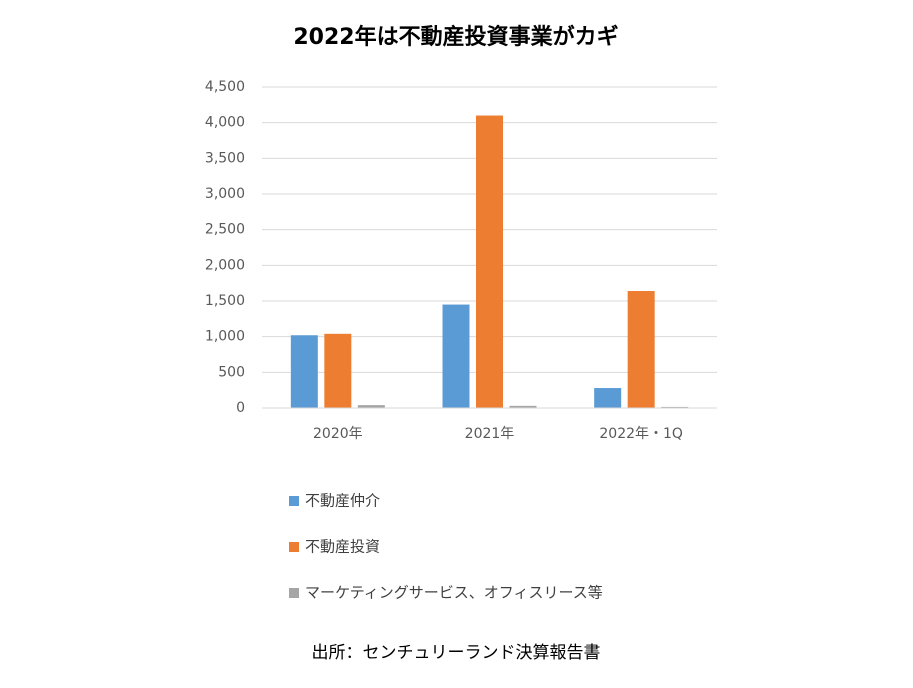  What do you see at coordinates (231, 372) in the screenshot?
I see `y-tick-label: 500` at bounding box center [231, 372].